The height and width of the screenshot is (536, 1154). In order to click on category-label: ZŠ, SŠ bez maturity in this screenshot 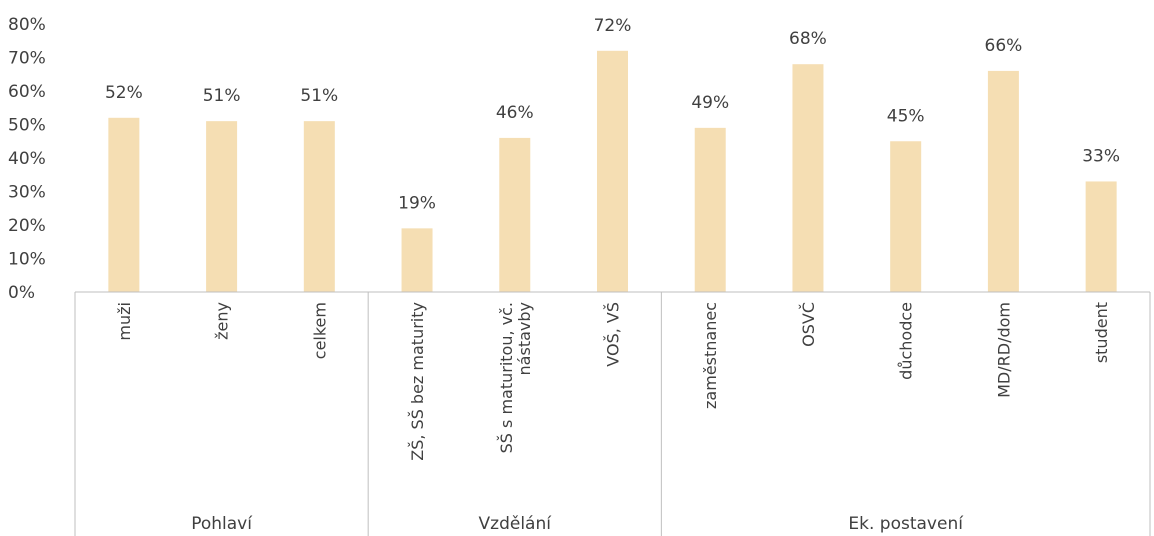, I will do `click(417, 381)`.